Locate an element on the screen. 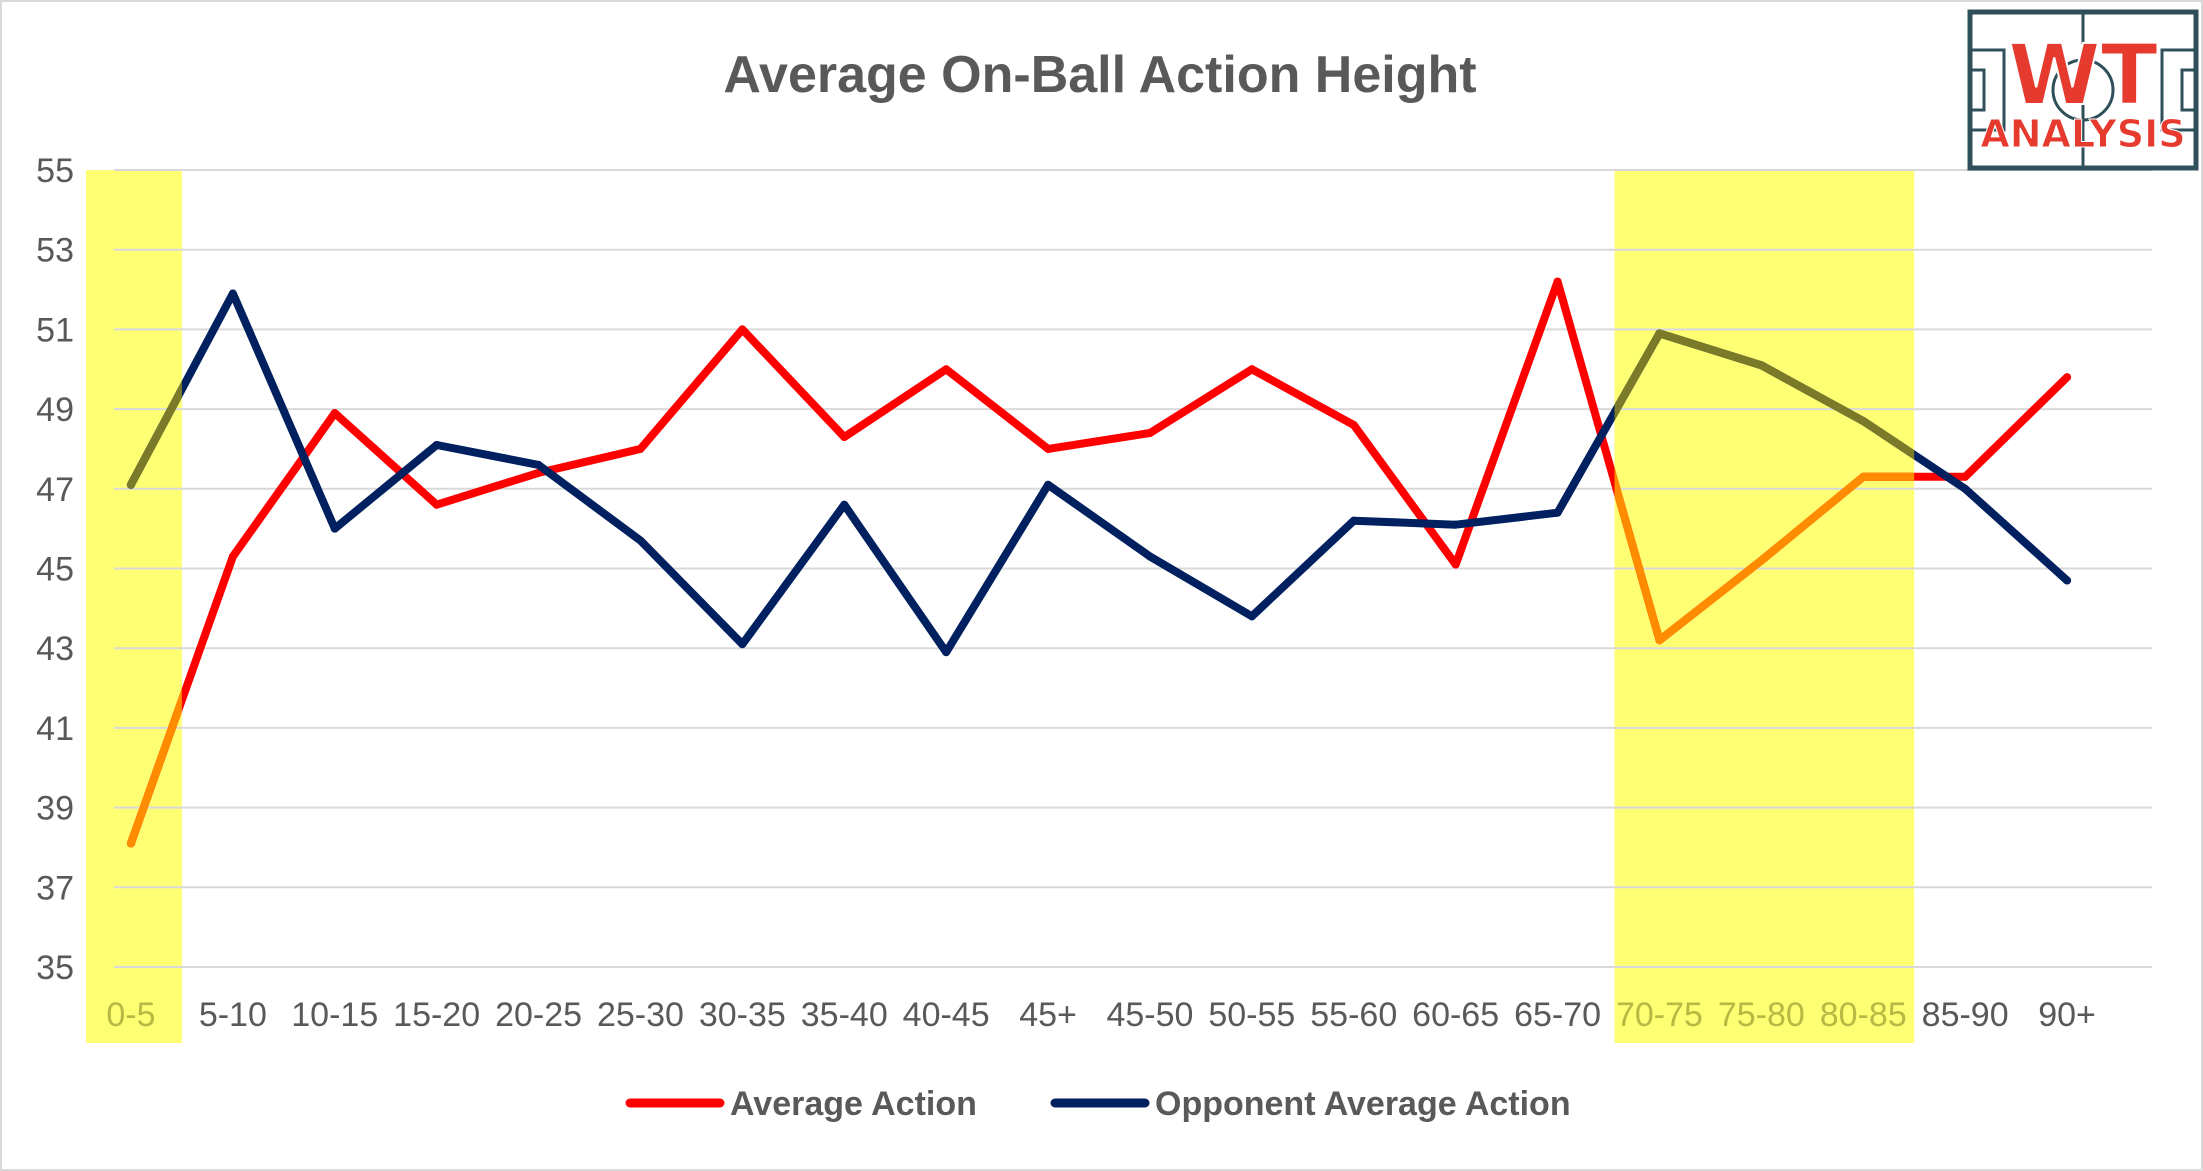 Image resolution: width=2203 pixels, height=1171 pixels. y-tick-47: 47 is located at coordinates (55, 490).